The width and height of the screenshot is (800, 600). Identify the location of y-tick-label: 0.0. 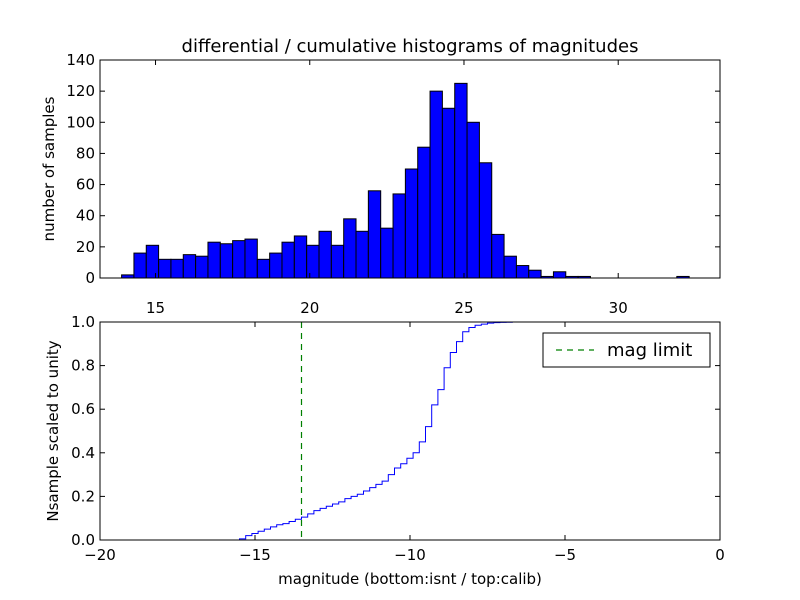
(83, 540).